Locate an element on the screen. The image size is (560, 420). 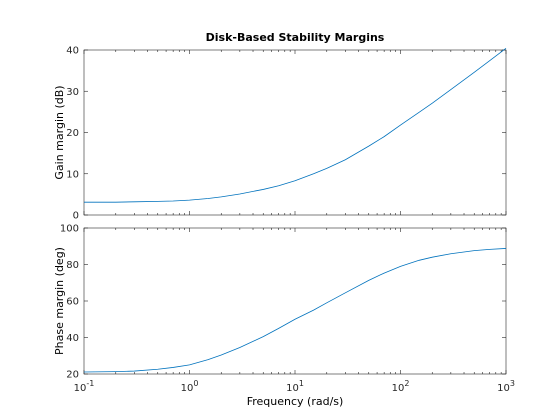
y-tick-label: 100 is located at coordinates (69, 229).